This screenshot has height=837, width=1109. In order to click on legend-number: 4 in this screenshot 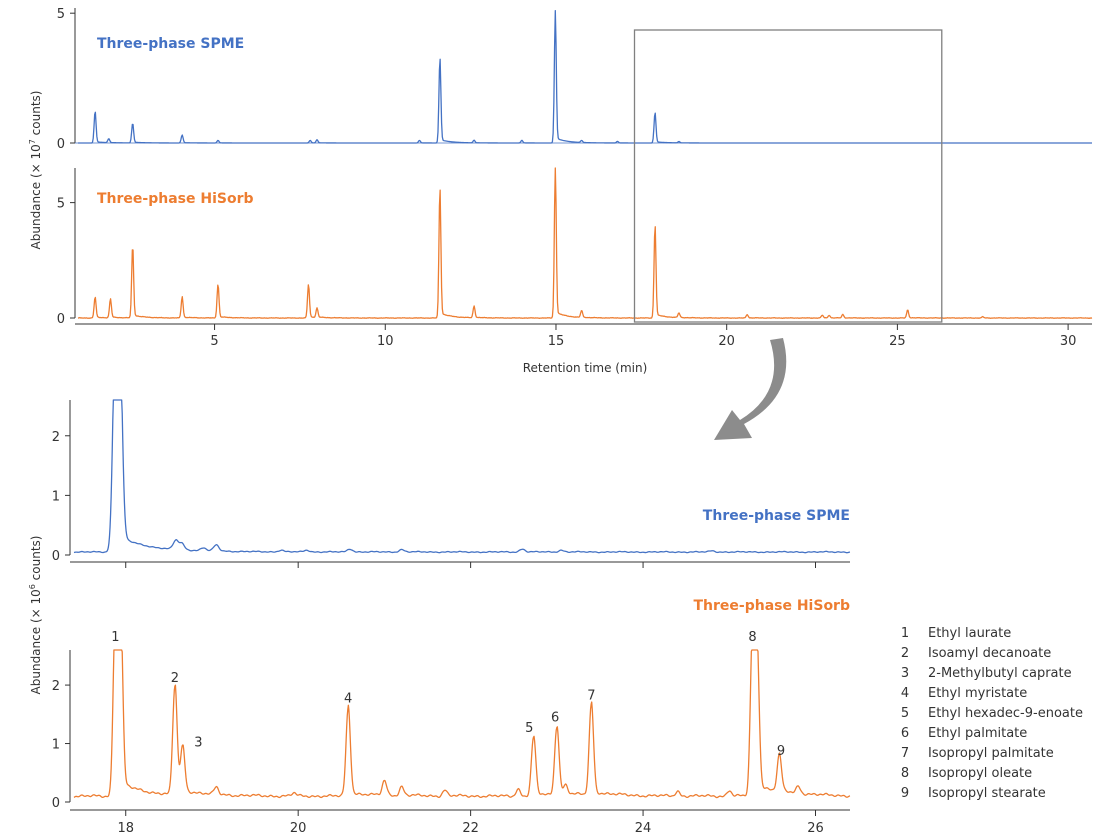, I will do `click(905, 693)`.